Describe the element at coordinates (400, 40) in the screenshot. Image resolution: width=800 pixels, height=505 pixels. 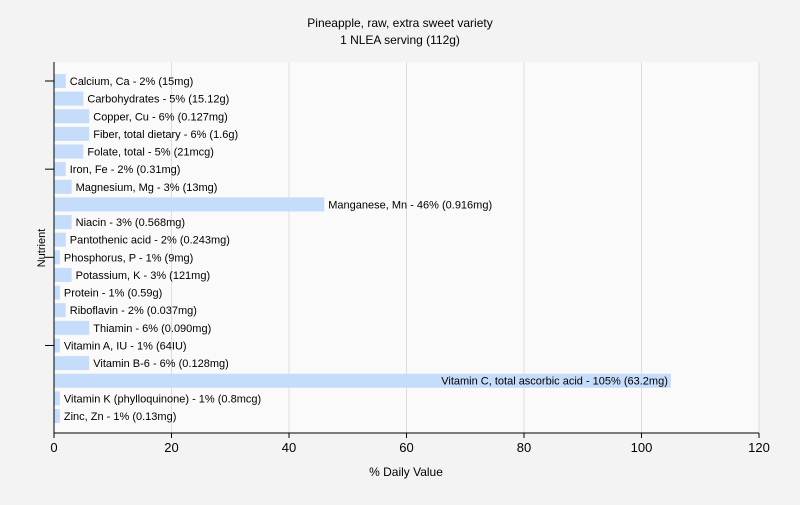
I see `chart-subtitle: 1 NLEA serving (112g)` at that location.